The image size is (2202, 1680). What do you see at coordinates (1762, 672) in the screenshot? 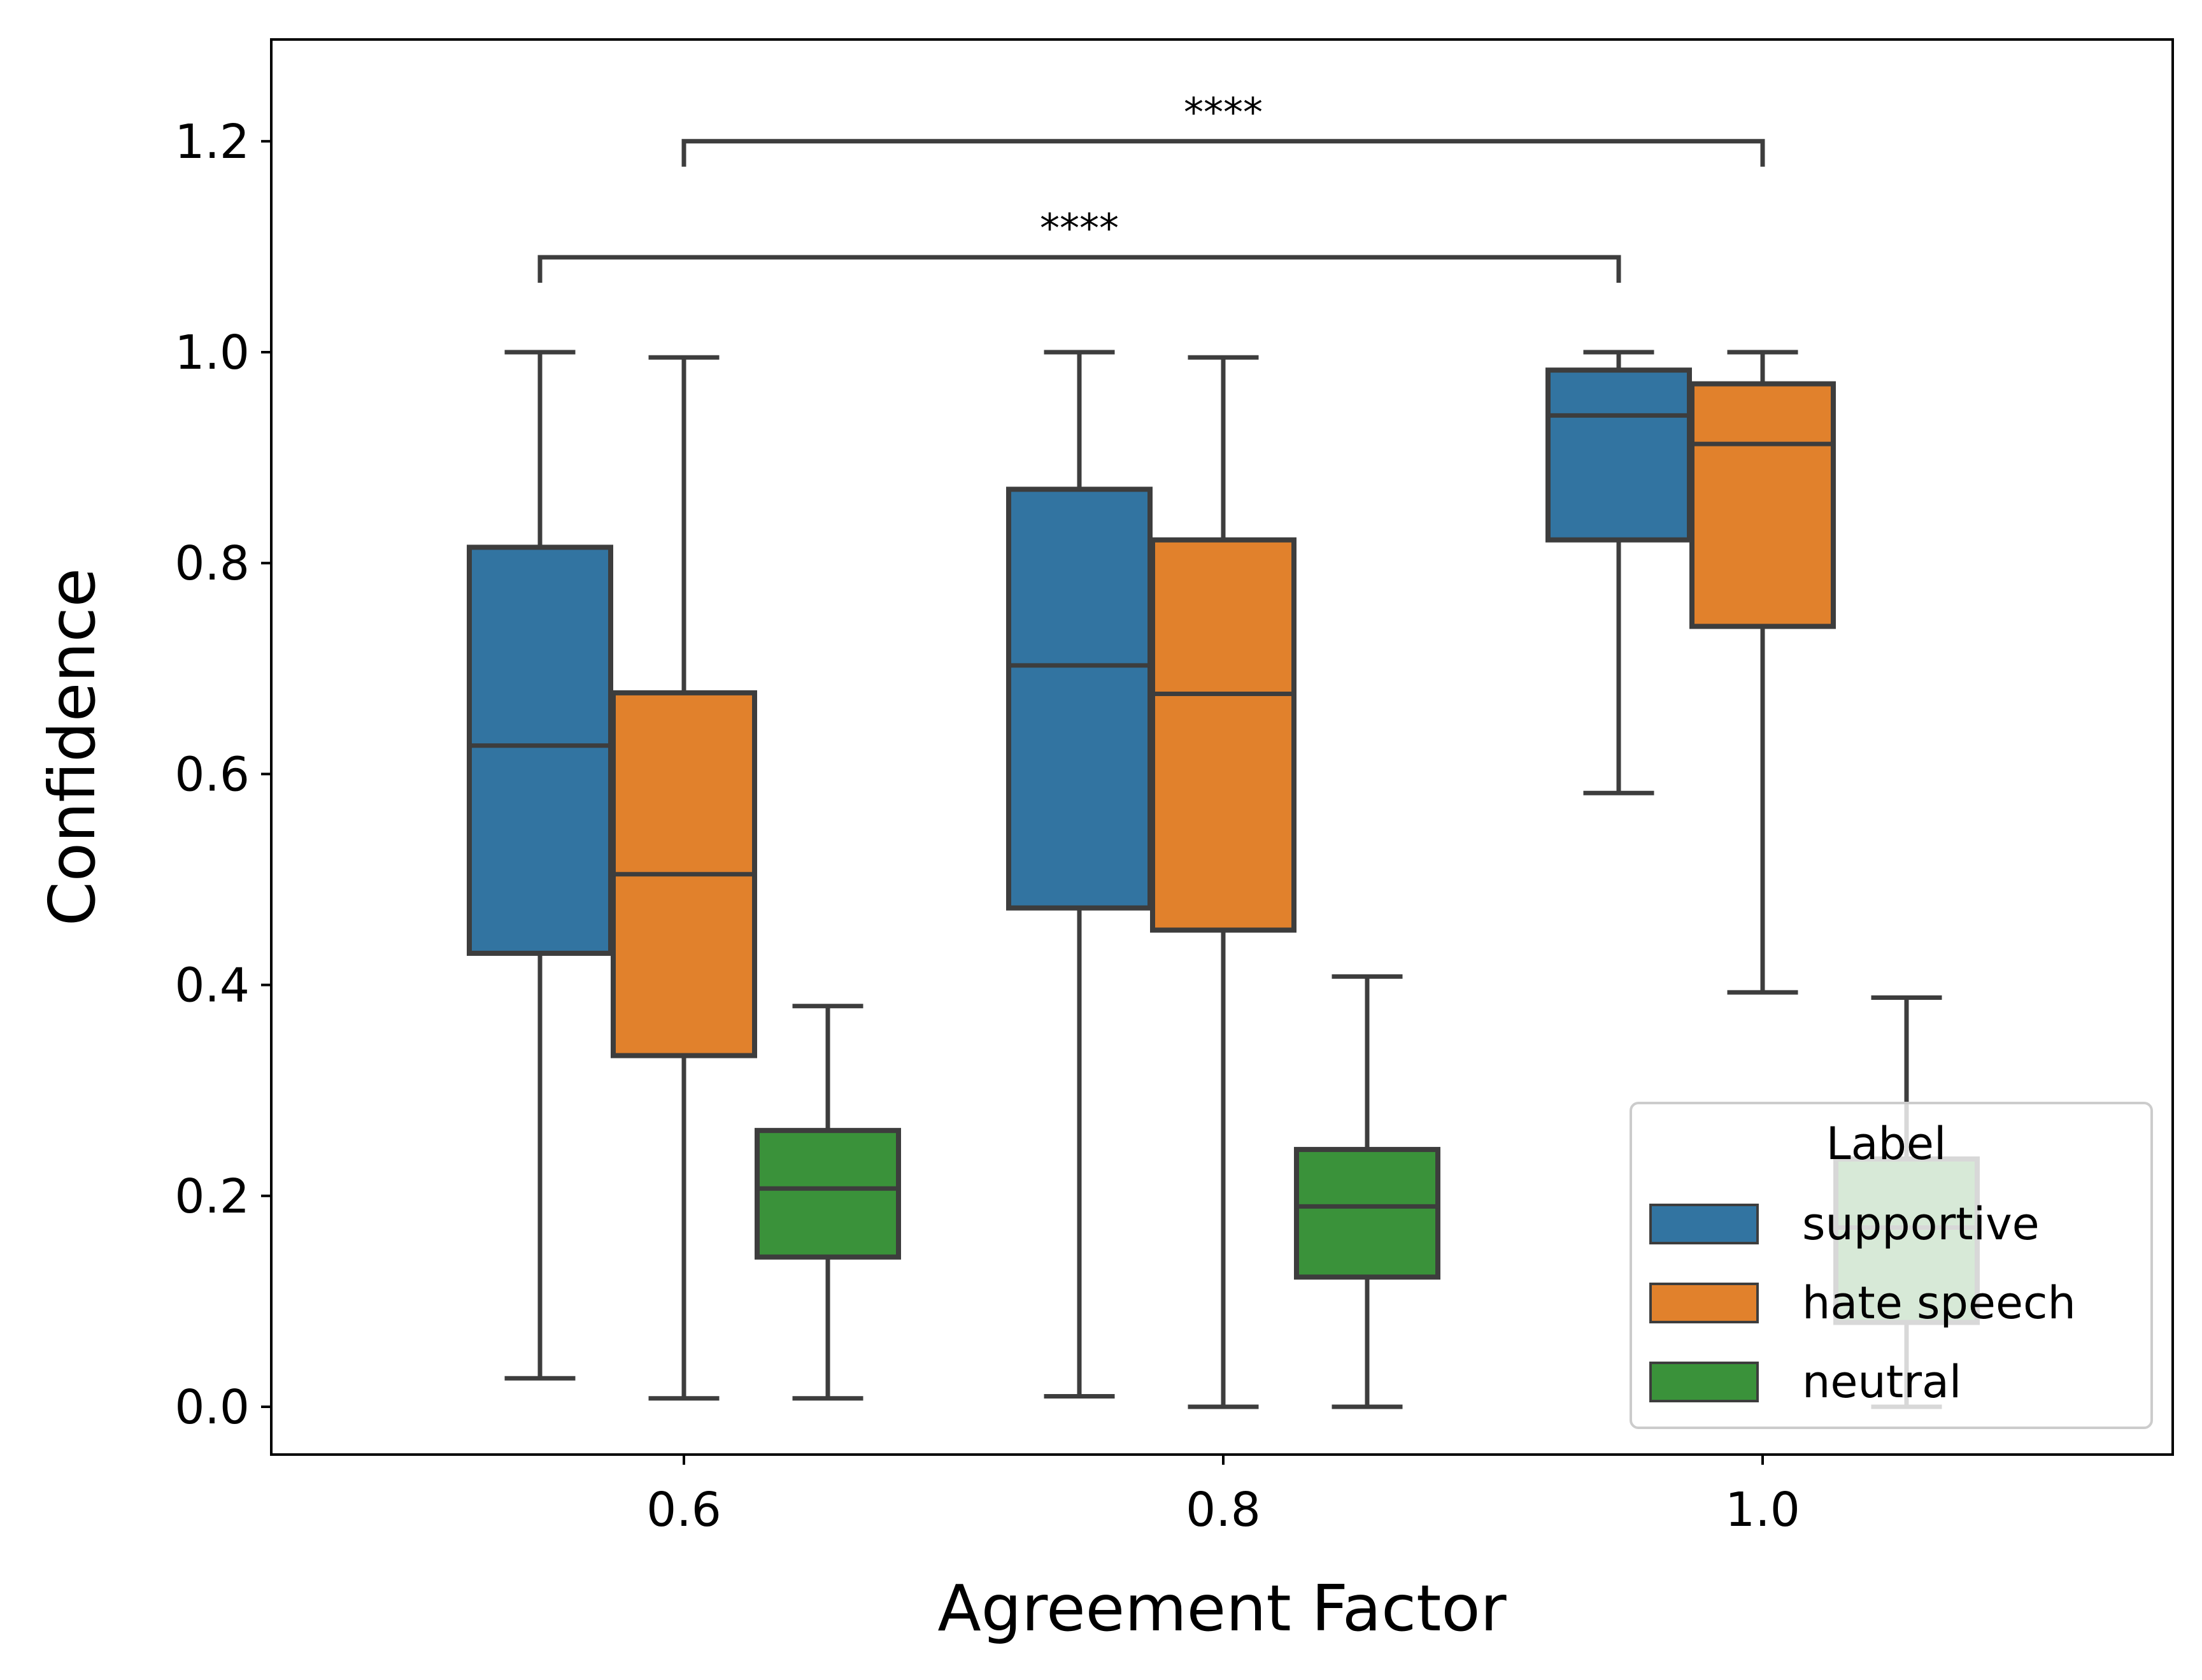
I see `box-hate-speech-1.0` at bounding box center [1762, 672].